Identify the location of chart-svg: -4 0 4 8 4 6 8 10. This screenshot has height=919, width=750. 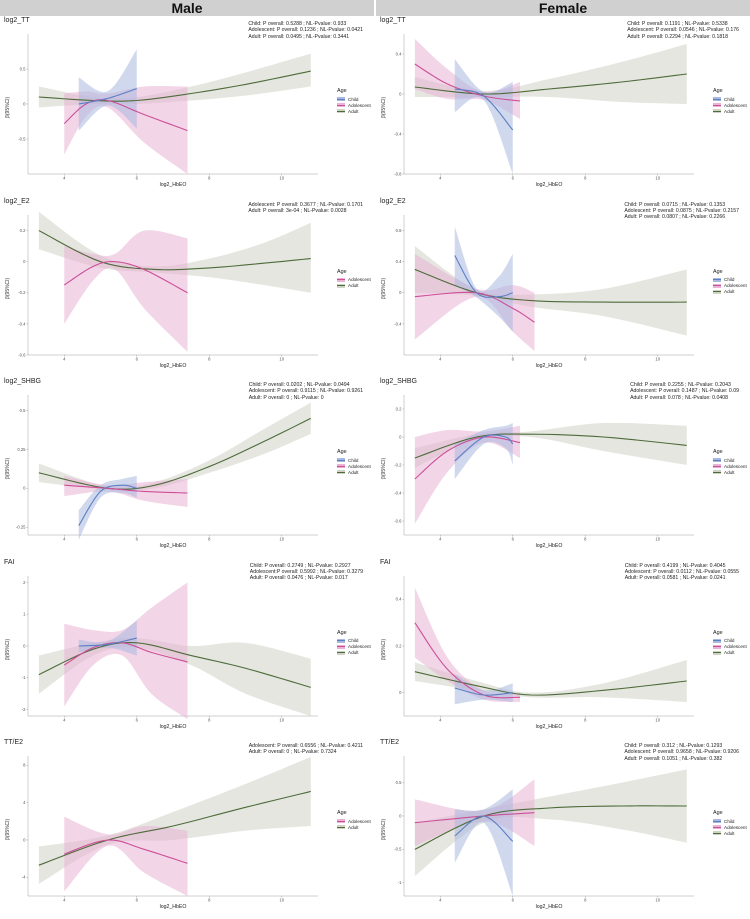
(170, 829).